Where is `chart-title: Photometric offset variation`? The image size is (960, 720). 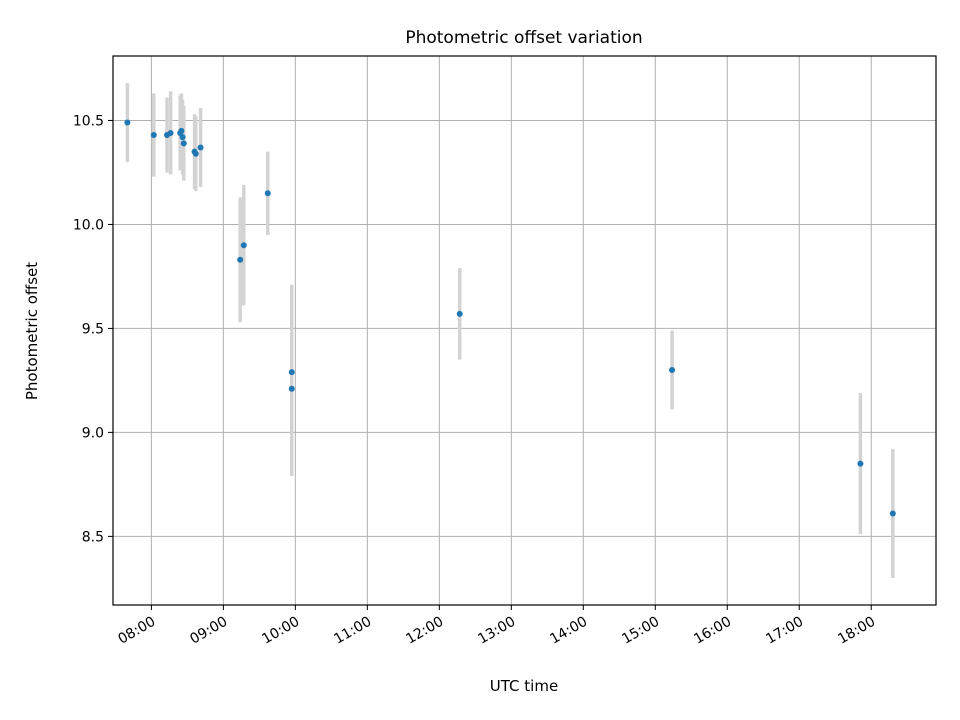
chart-title: Photometric offset variation is located at coordinates (523, 38).